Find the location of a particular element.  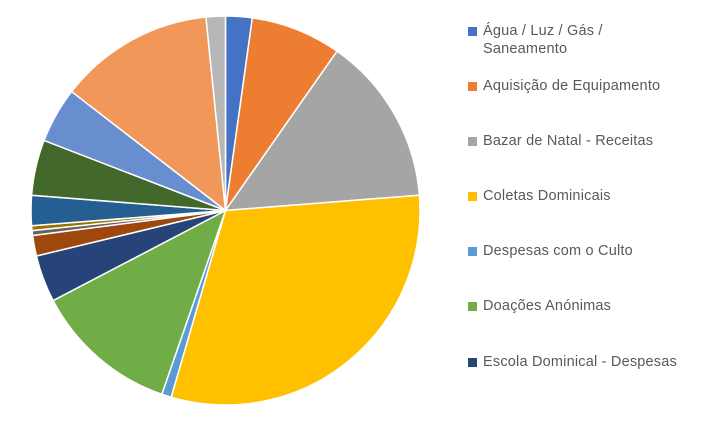

legend-label: Doações Anónimas is located at coordinates (547, 306).